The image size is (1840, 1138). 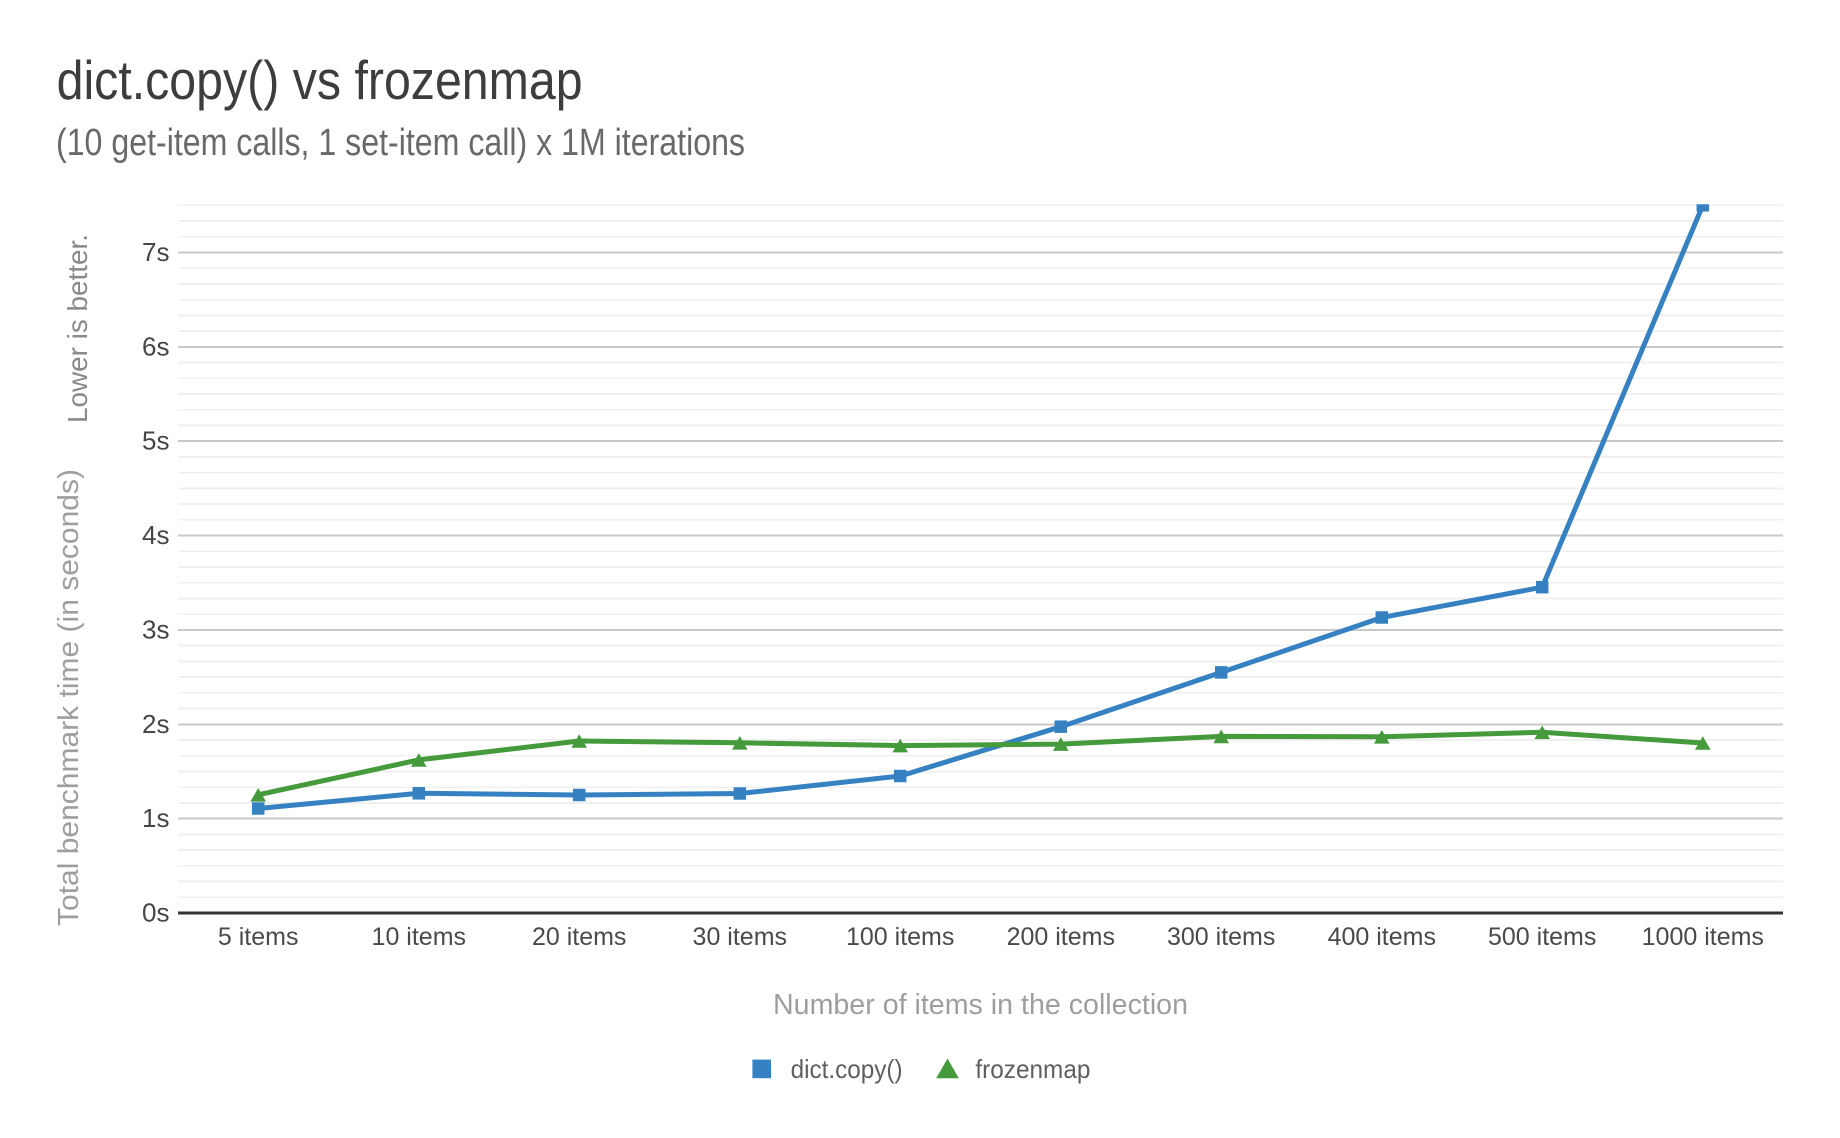 What do you see at coordinates (155, 346) in the screenshot?
I see `svg-text: 6s` at bounding box center [155, 346].